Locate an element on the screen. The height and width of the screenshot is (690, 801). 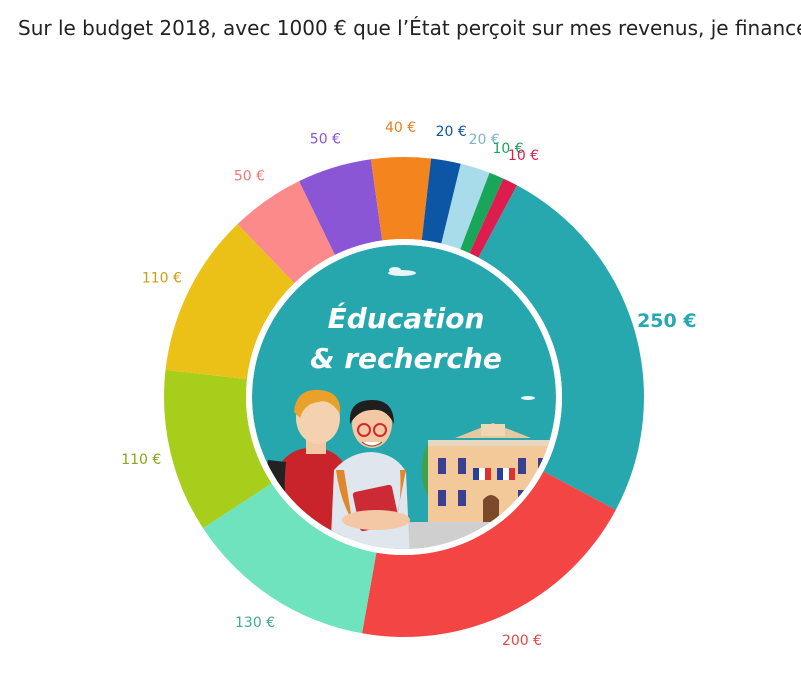
slice-value-label: 250 € is located at coordinates (667, 321).